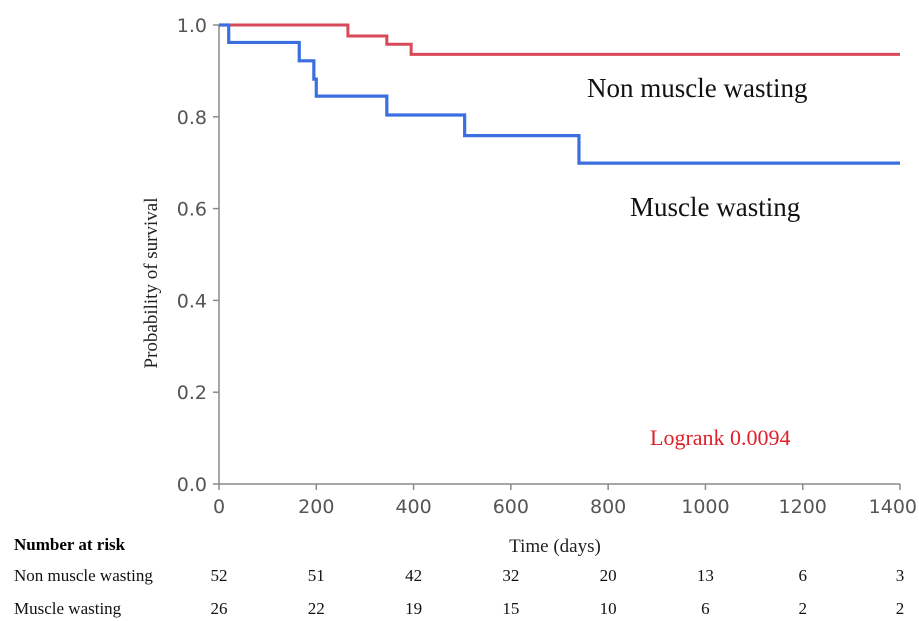 This screenshot has height=621, width=919. What do you see at coordinates (192, 301) in the screenshot?
I see `y-tick-label: 0.4` at bounding box center [192, 301].